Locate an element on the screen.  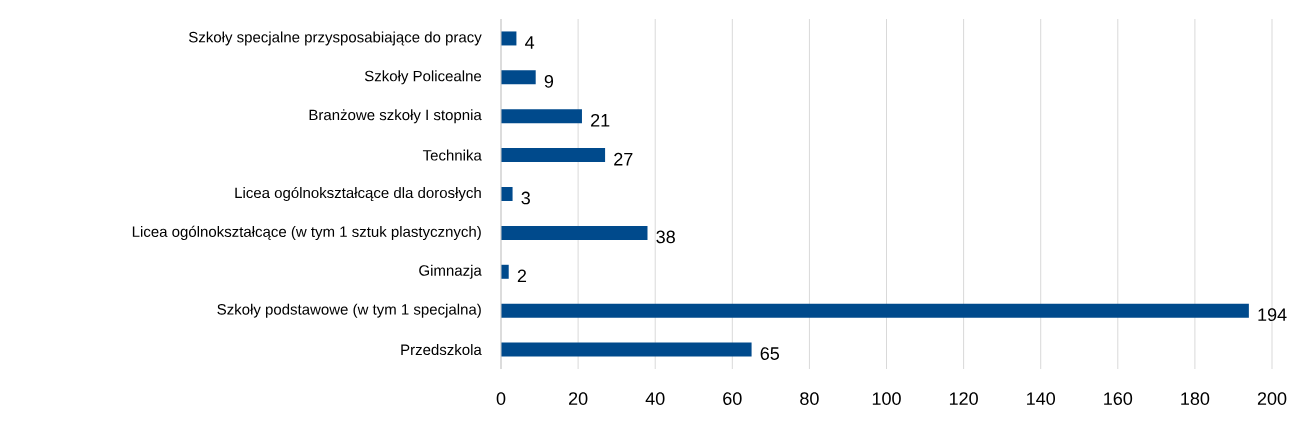
x-tick-label: 140 is located at coordinates (1041, 398).